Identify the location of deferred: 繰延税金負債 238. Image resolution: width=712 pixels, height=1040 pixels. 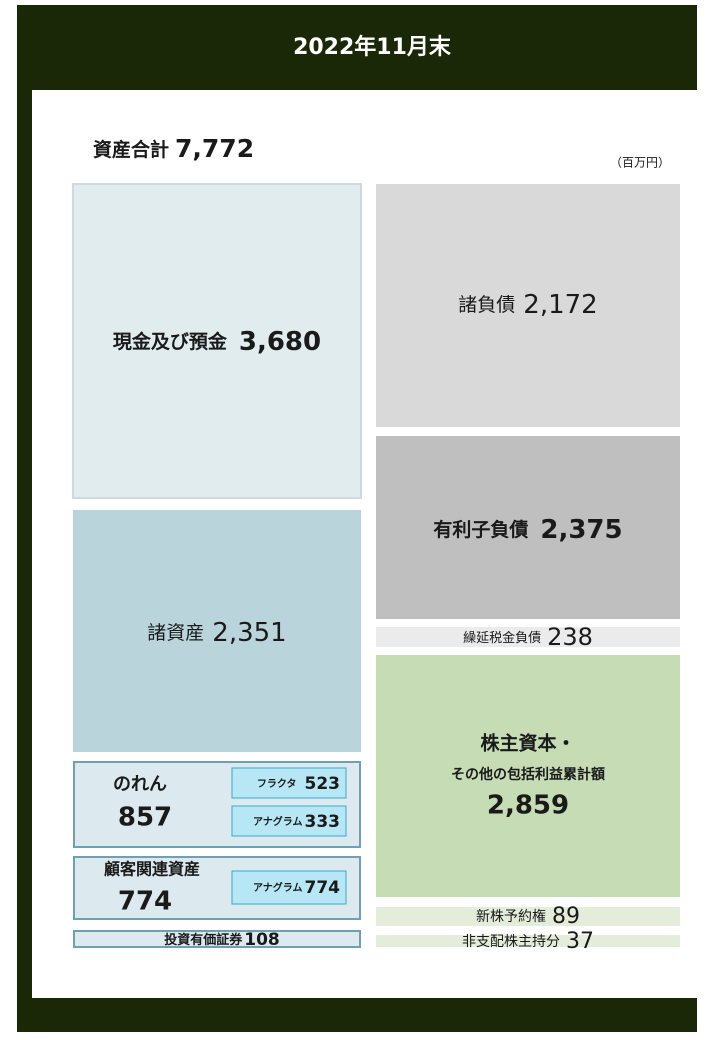
(528, 637).